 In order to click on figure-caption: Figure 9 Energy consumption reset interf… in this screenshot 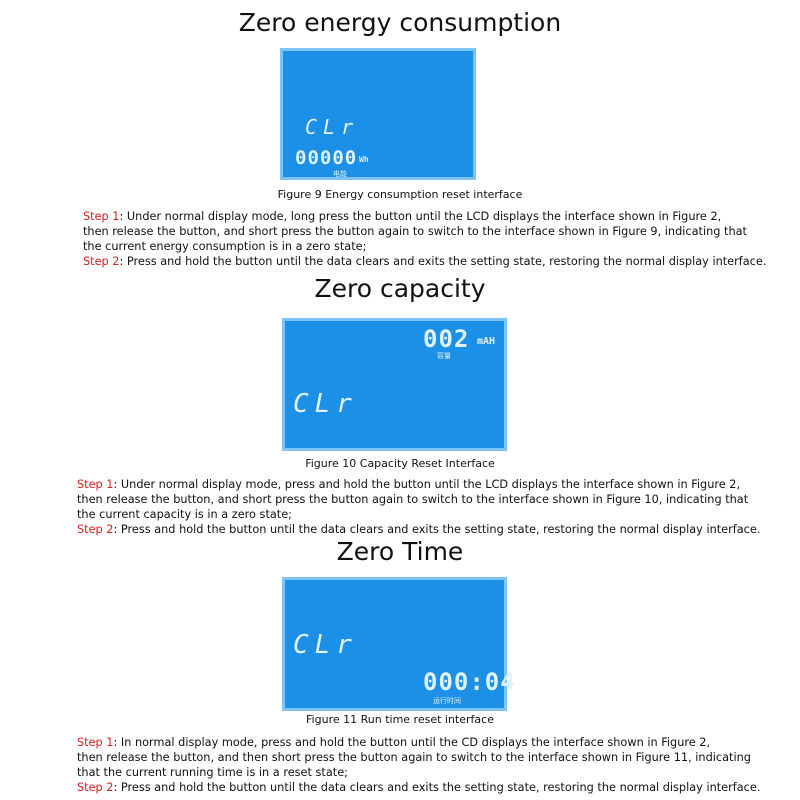, I will do `click(400, 194)`.